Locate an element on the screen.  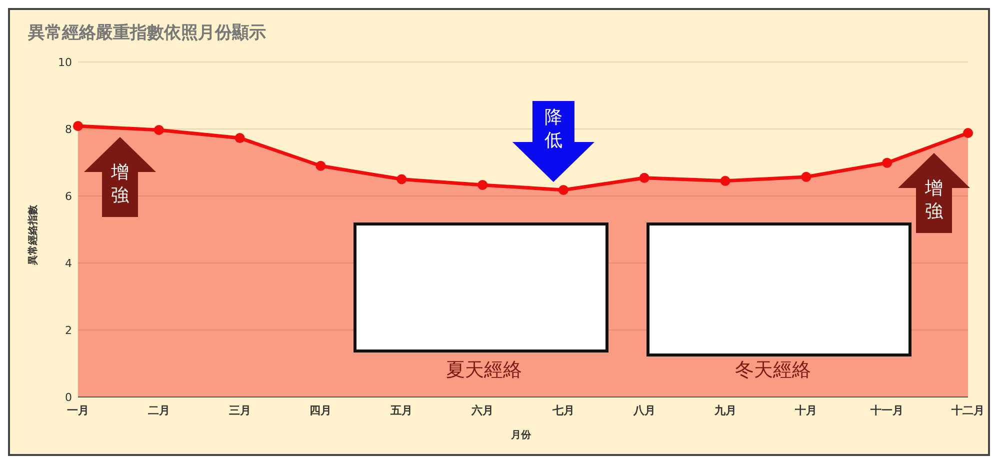
annotation: 冬天經絡 is located at coordinates (773, 370).